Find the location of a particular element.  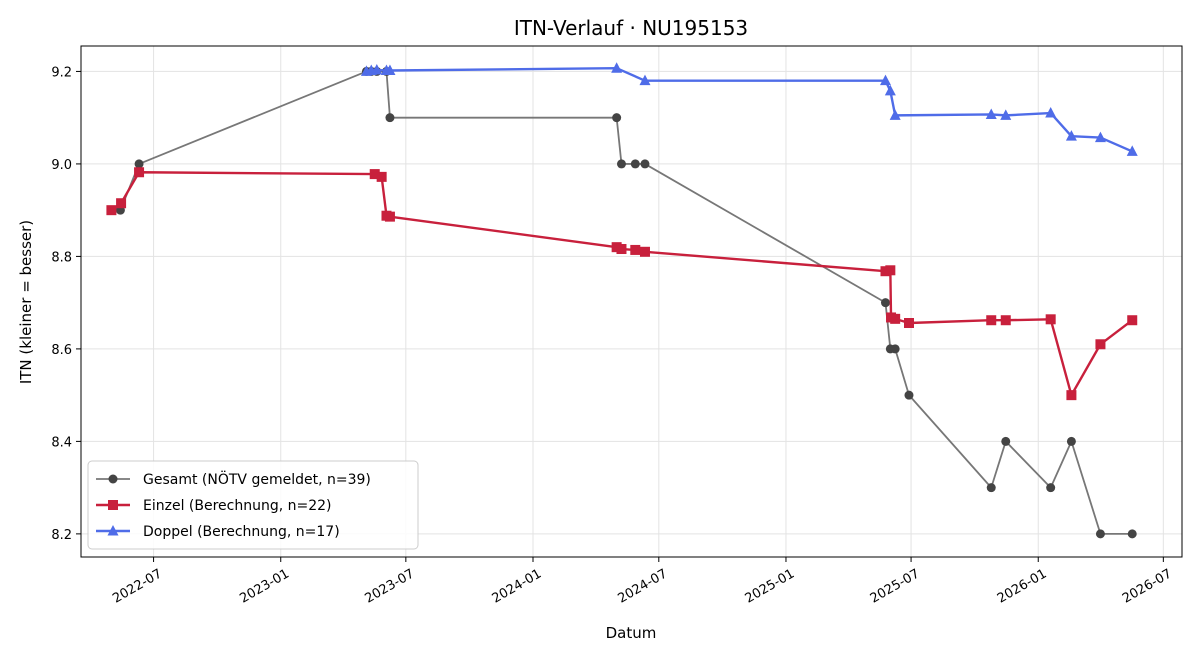

y-axis-label: ITN (kleiner = besser) is located at coordinates (26, 302).